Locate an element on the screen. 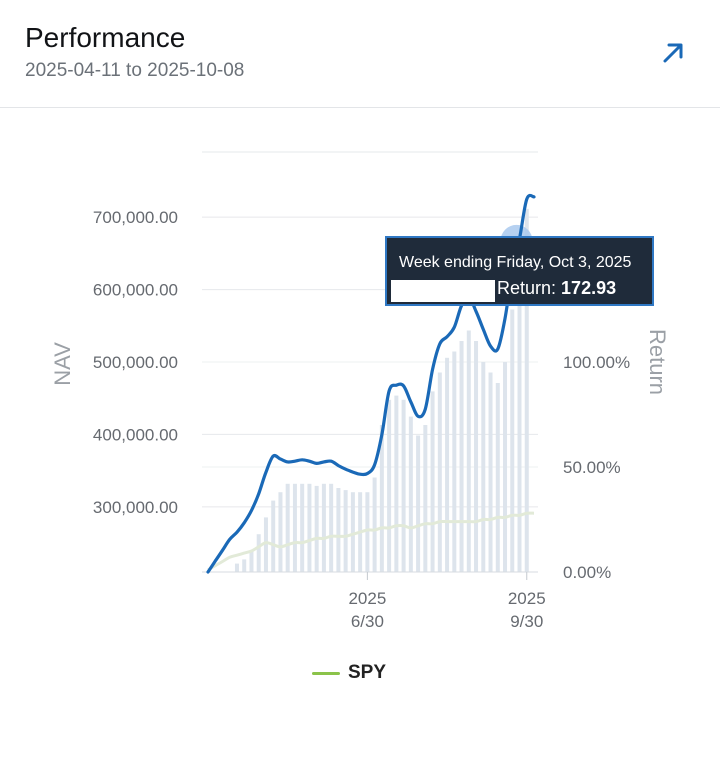  y2-tick-label: 0.00% is located at coordinates (587, 572).